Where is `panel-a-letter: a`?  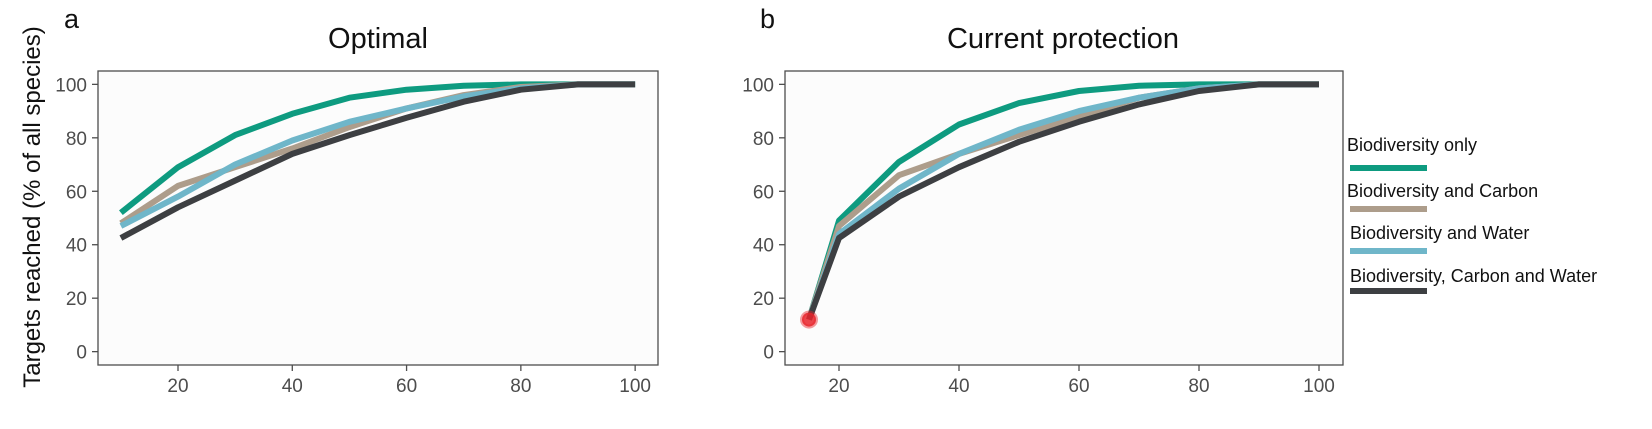 panel-a-letter: a is located at coordinates (72, 19).